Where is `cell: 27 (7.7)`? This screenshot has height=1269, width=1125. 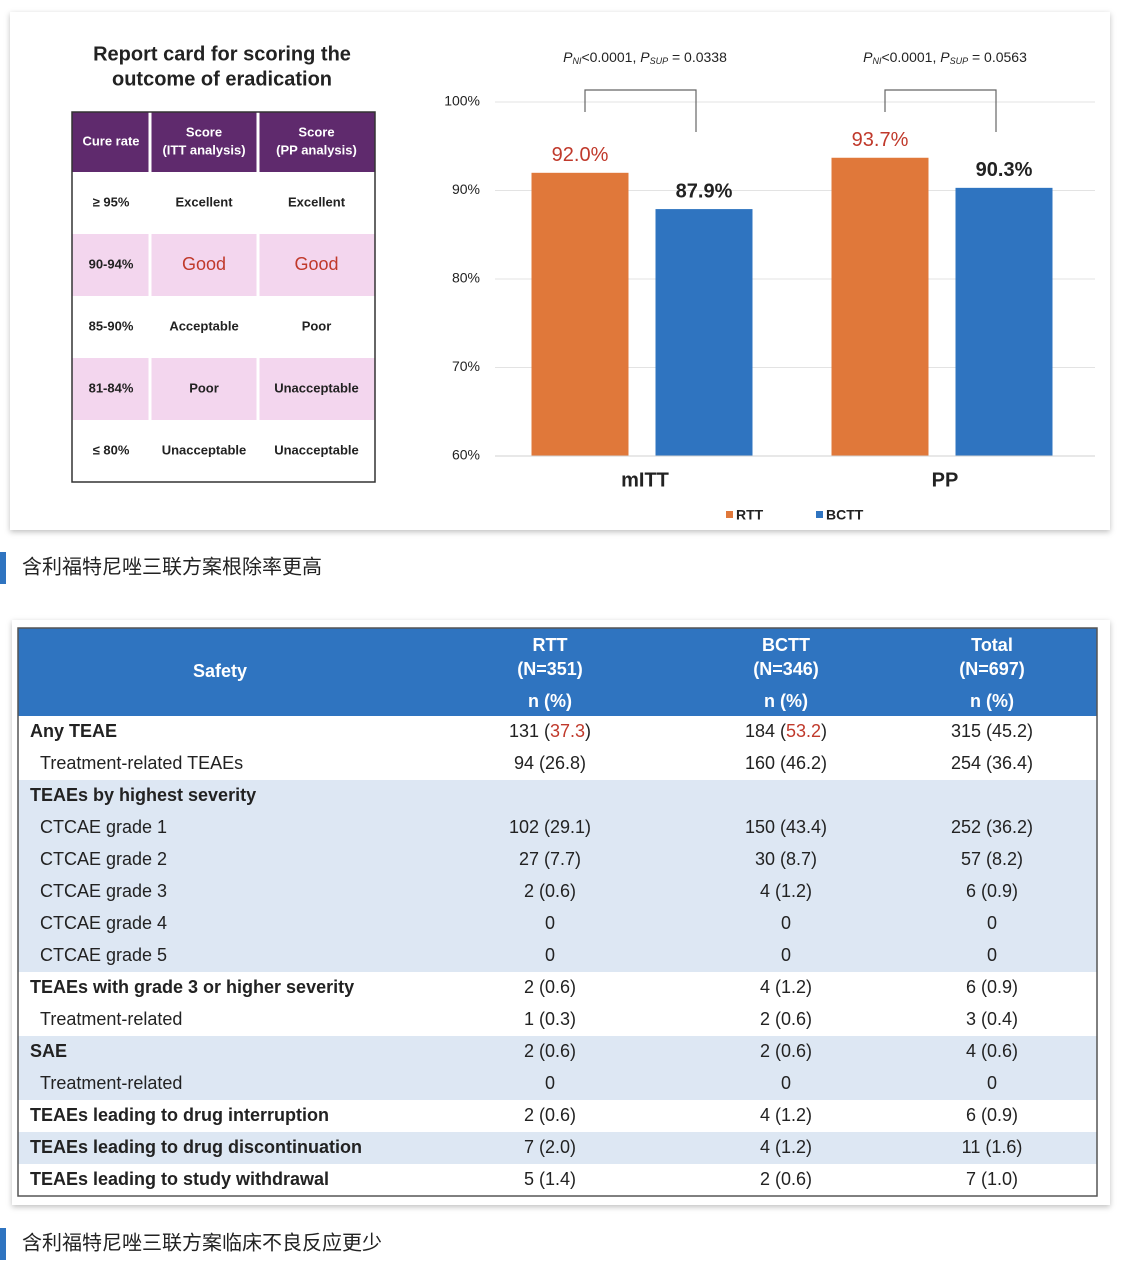
cell: 27 (7.7) is located at coordinates (550, 859).